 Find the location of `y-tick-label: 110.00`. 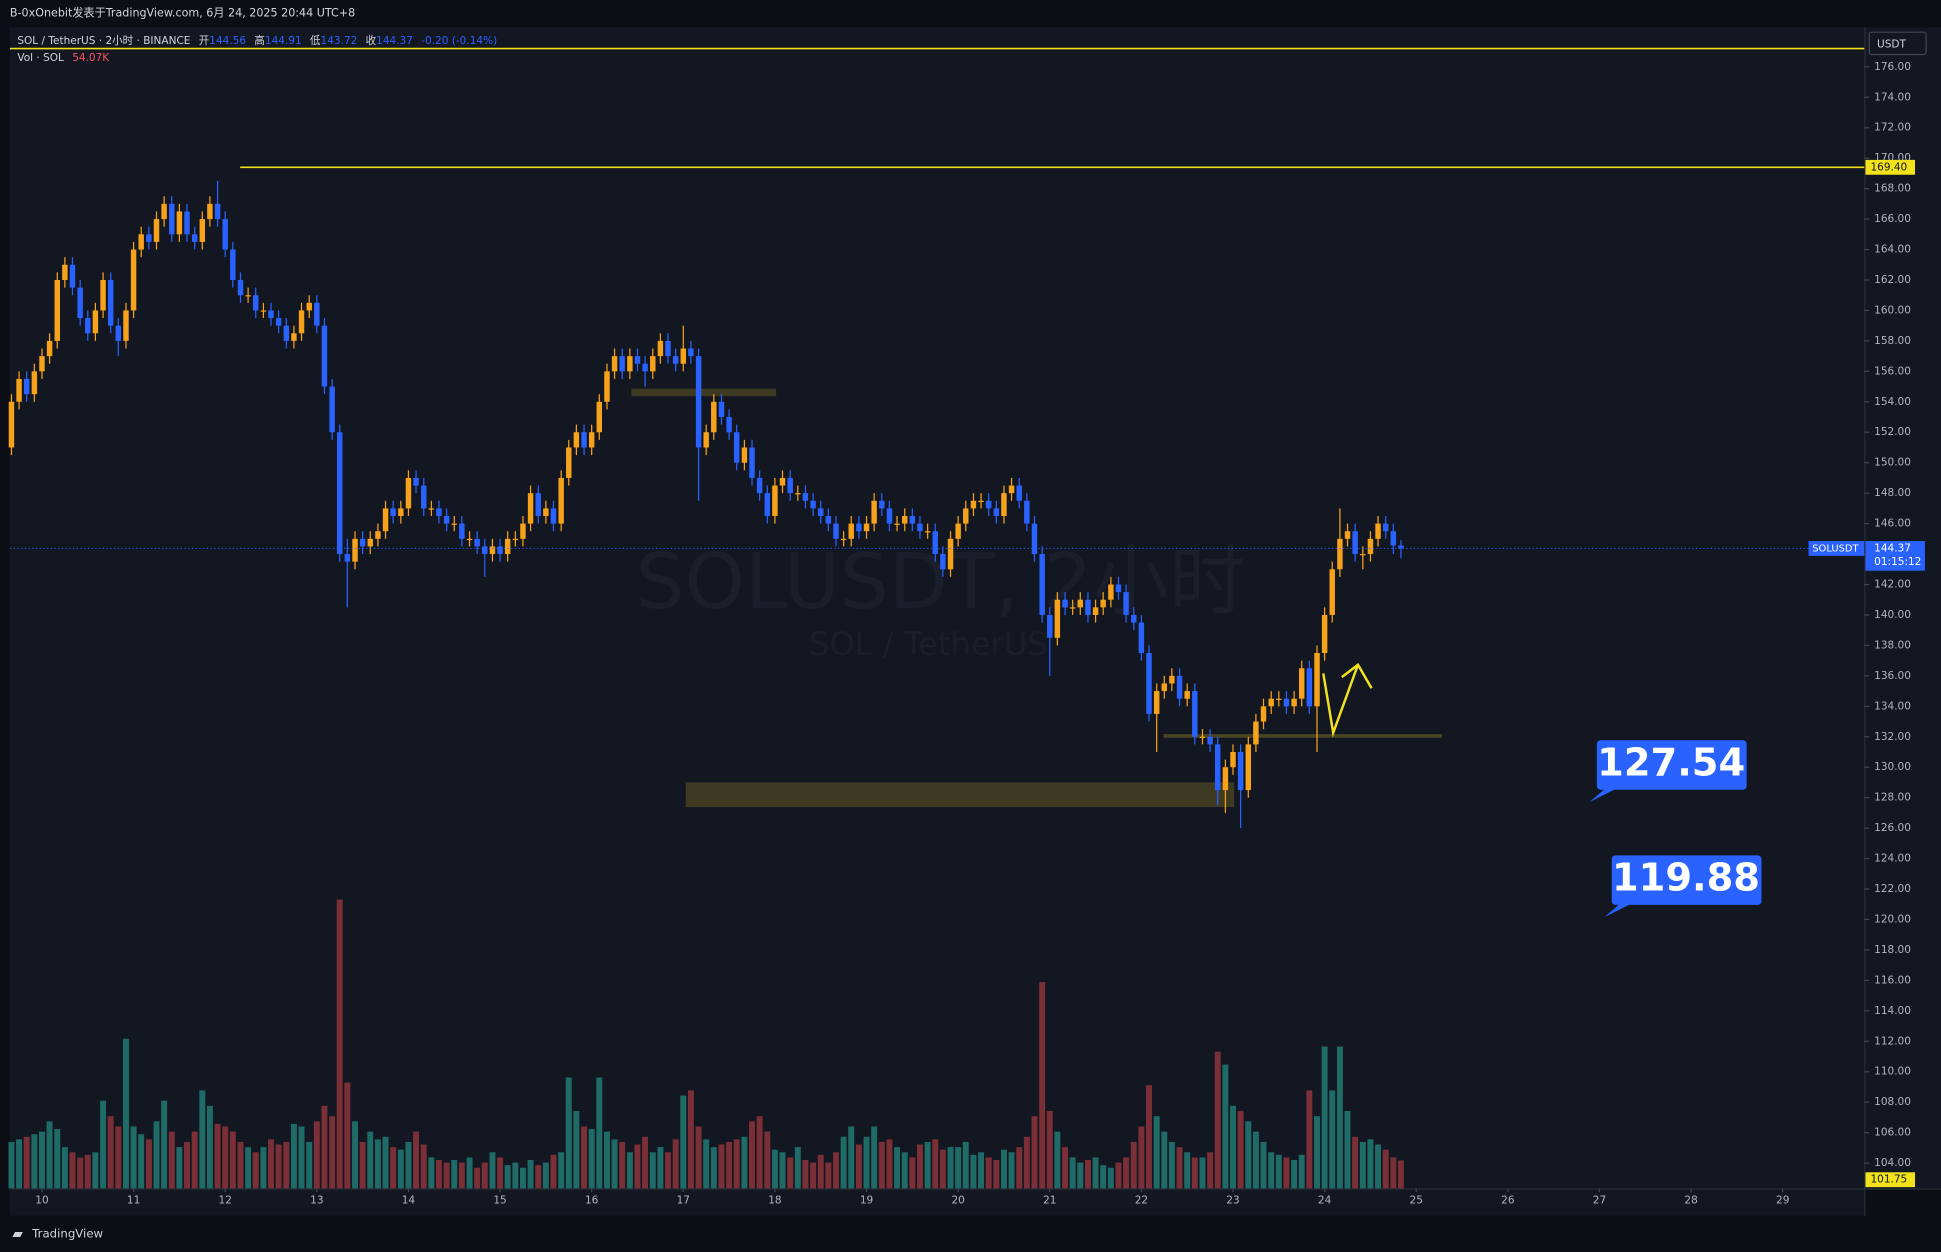

y-tick-label: 110.00 is located at coordinates (1892, 1072).